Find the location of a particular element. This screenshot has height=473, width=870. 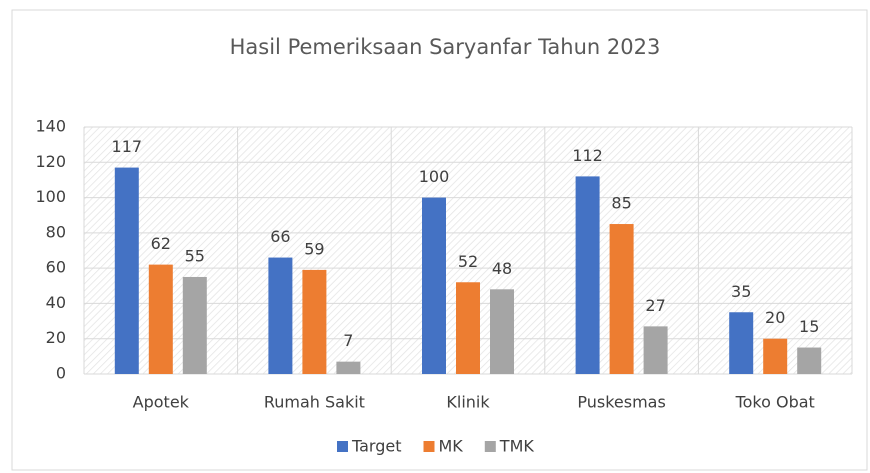

x-tick-label: Puskesmas is located at coordinates (621, 402).